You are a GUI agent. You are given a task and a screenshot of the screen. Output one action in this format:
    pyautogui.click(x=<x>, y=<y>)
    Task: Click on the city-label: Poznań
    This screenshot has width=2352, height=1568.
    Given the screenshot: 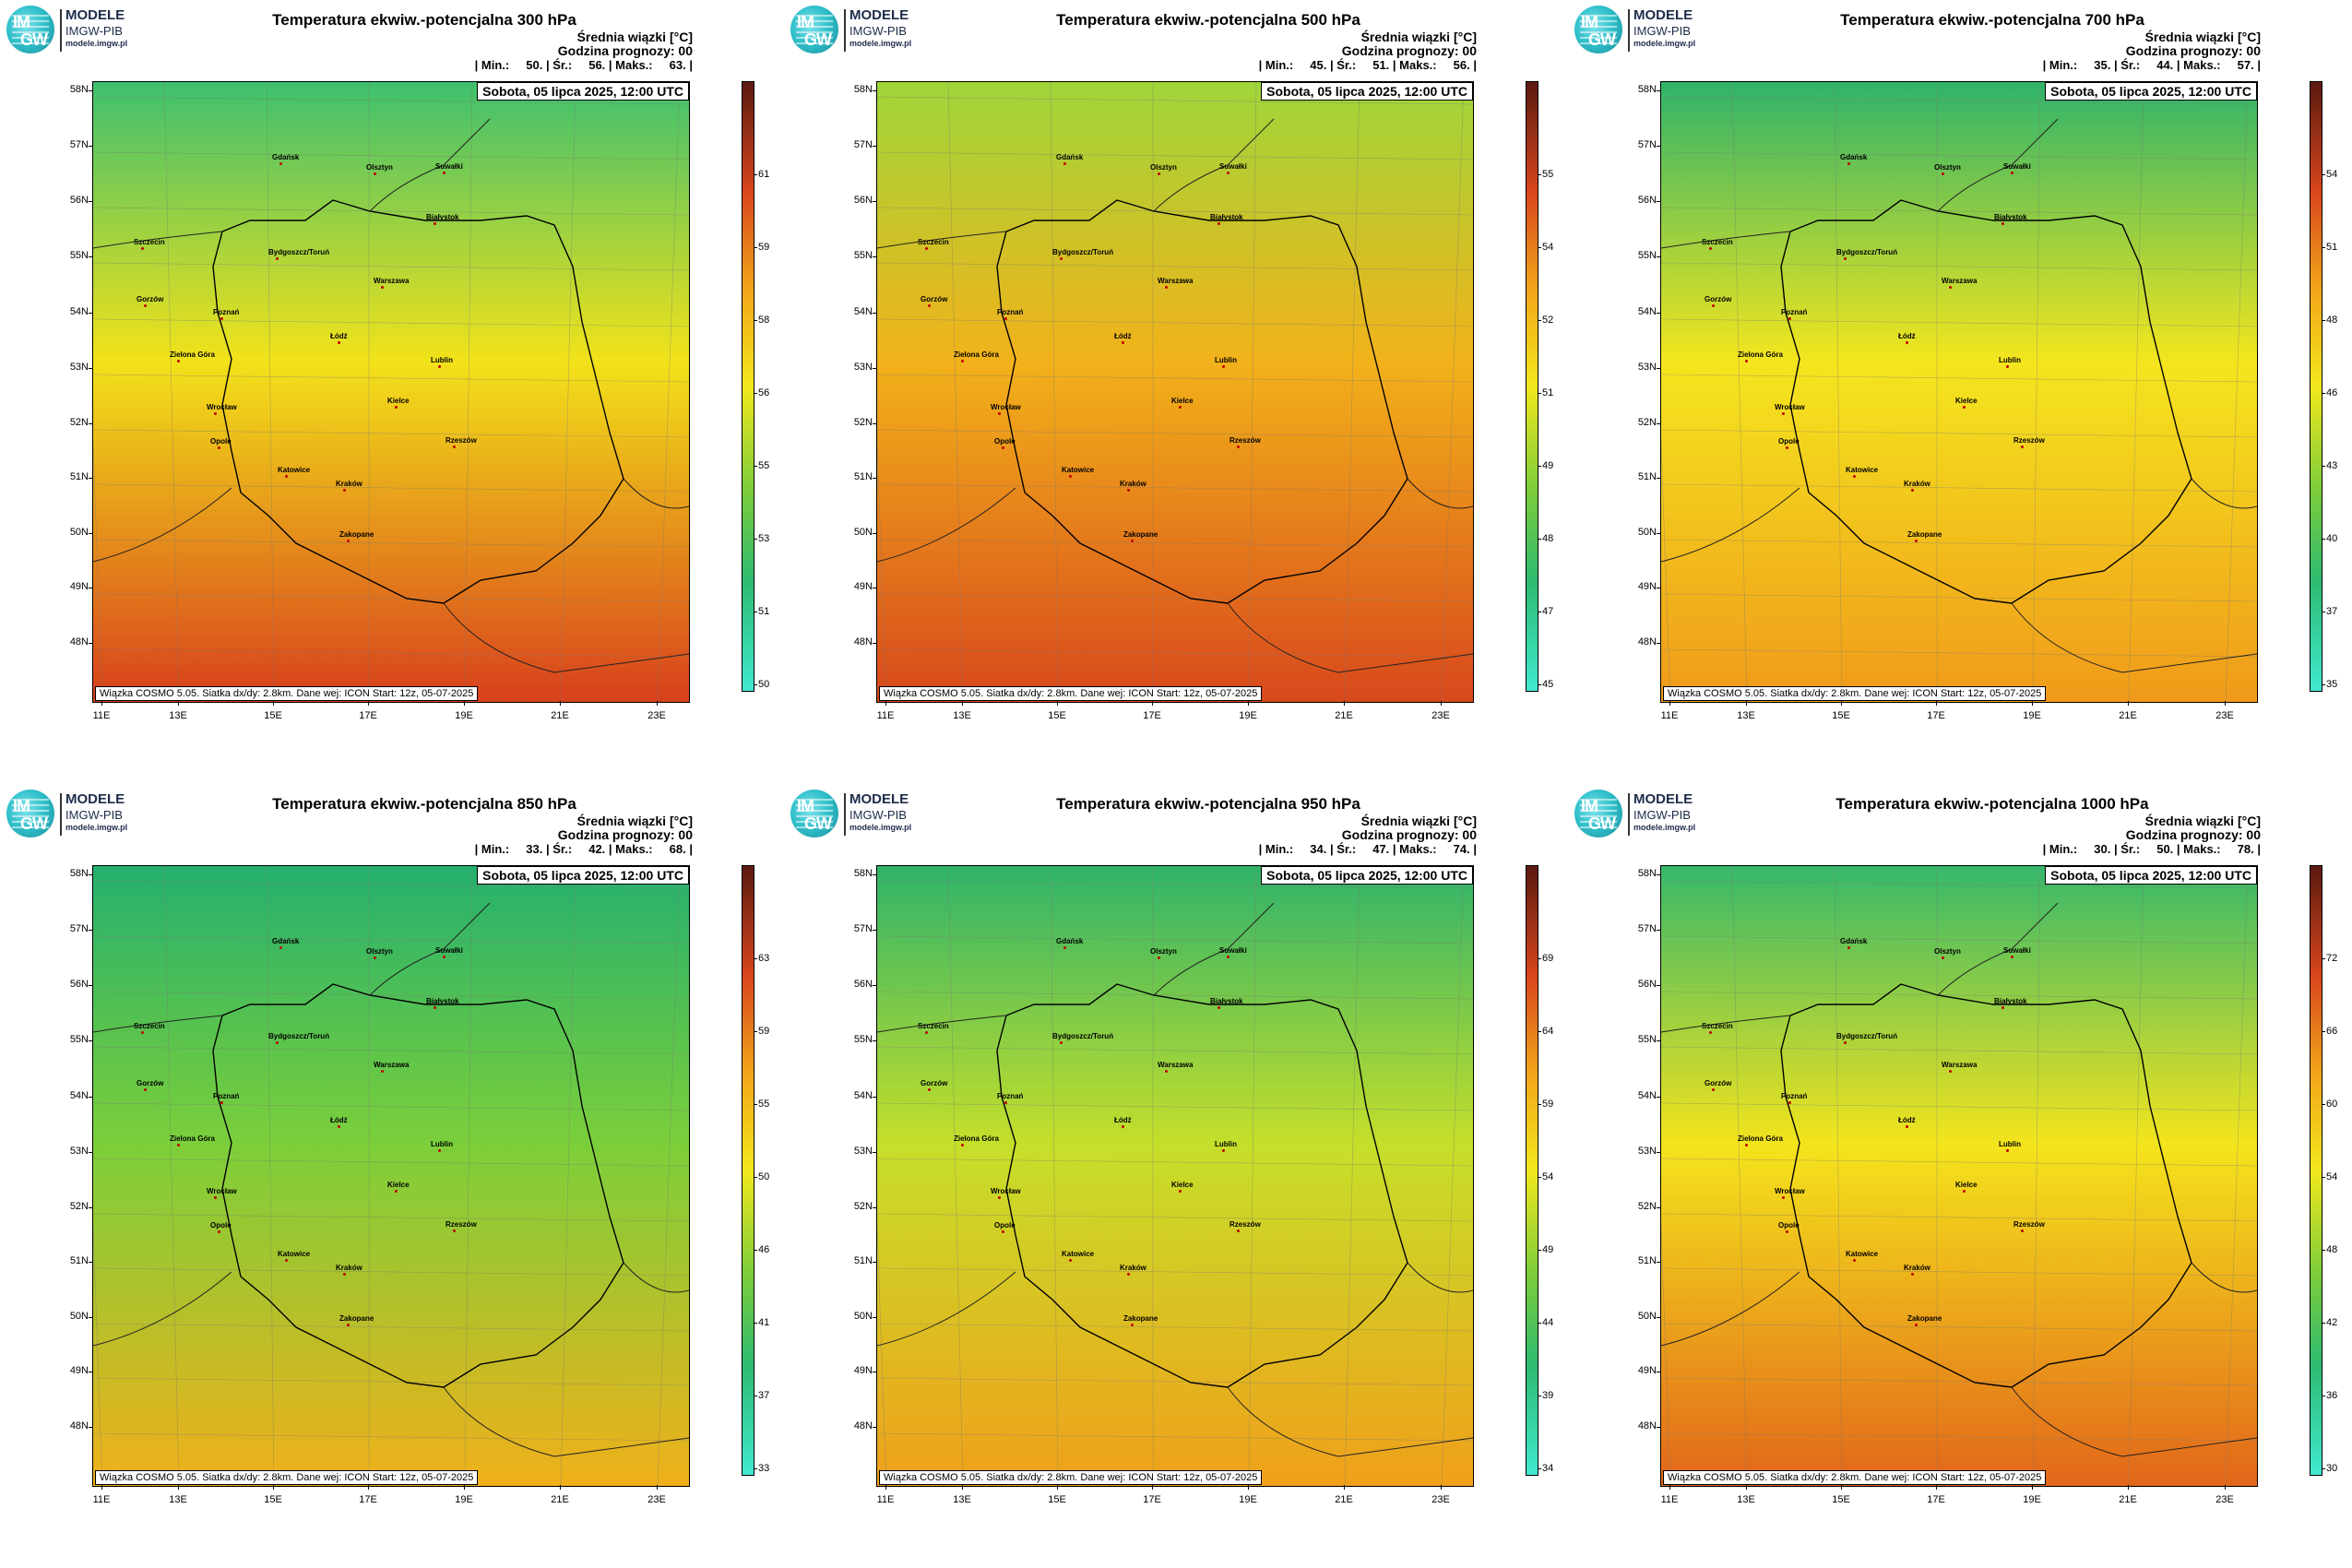 What is the action you would take?
    pyautogui.click(x=226, y=1096)
    